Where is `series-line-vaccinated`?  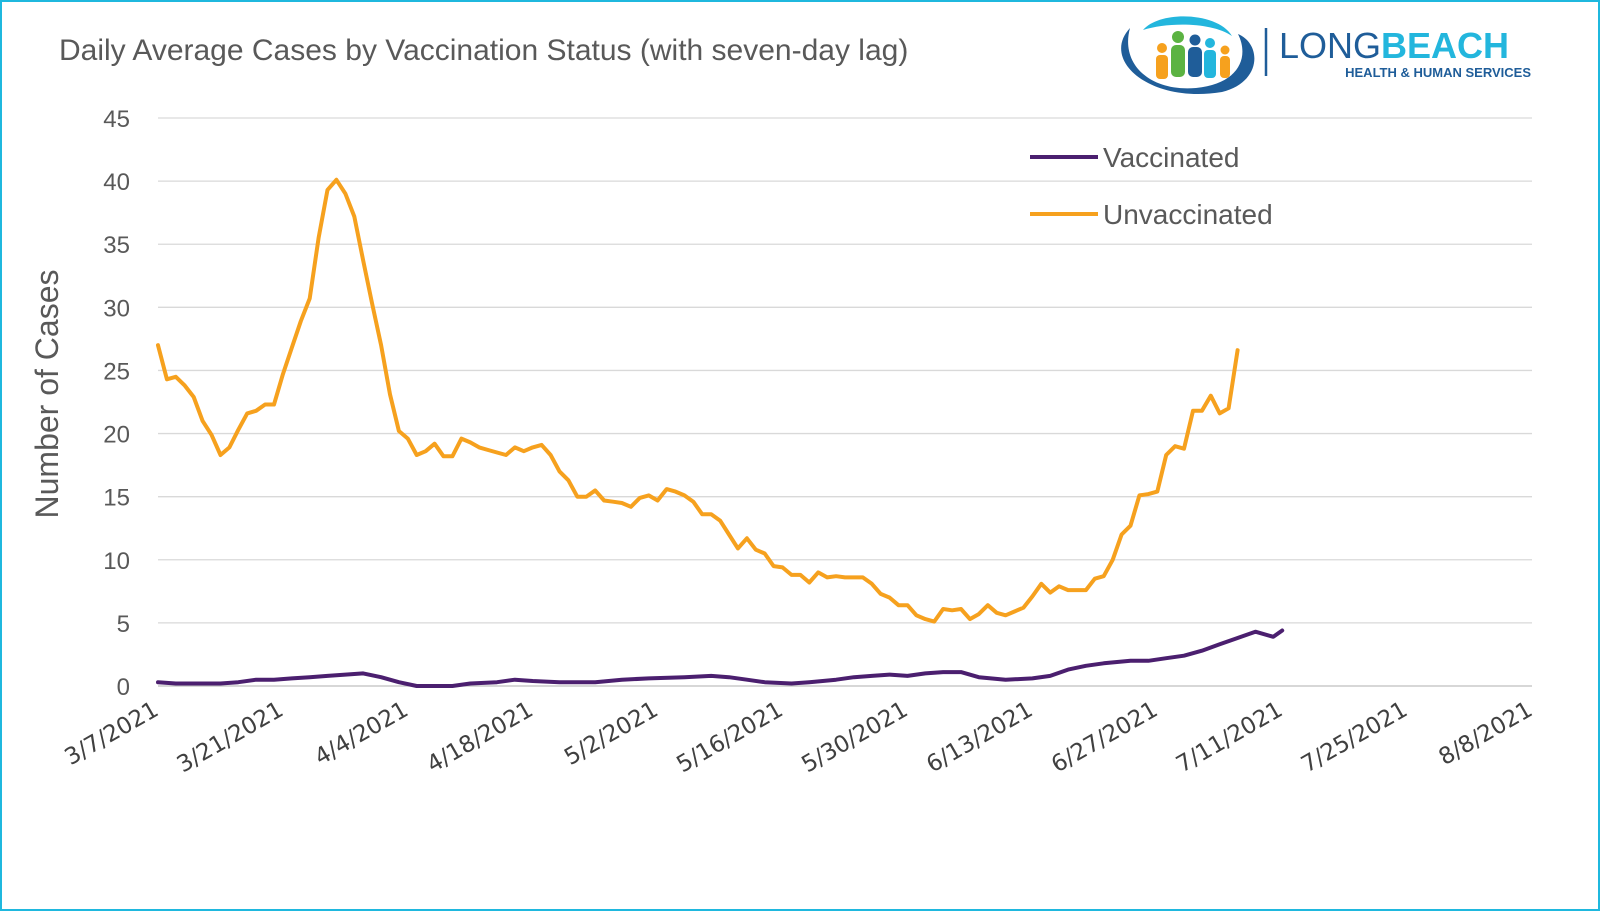
series-line-vaccinated is located at coordinates (720, 658).